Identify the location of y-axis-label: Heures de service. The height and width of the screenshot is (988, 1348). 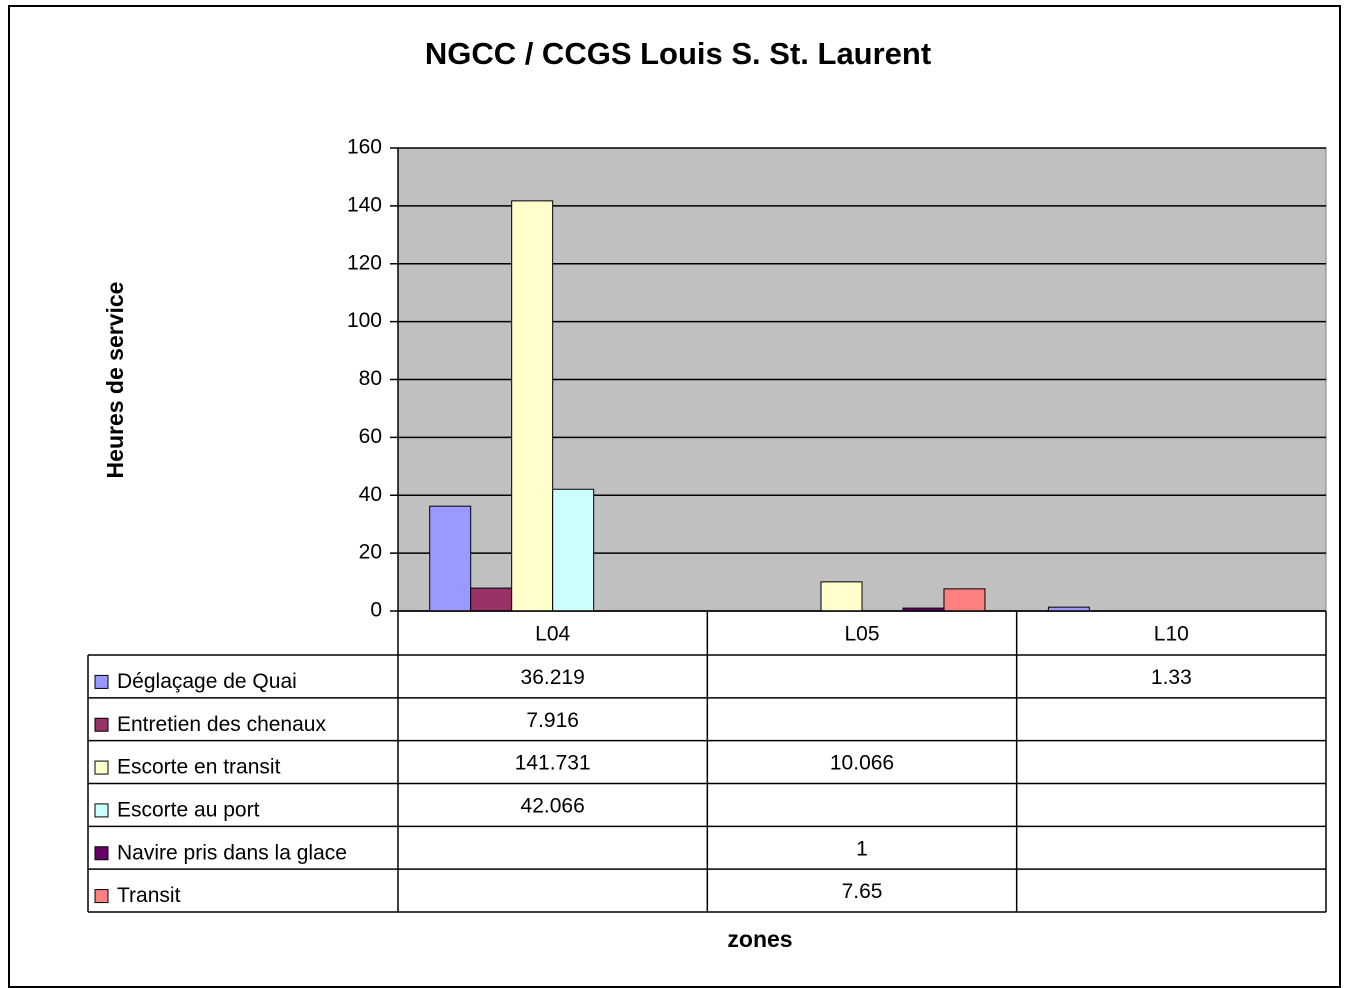
(115, 380).